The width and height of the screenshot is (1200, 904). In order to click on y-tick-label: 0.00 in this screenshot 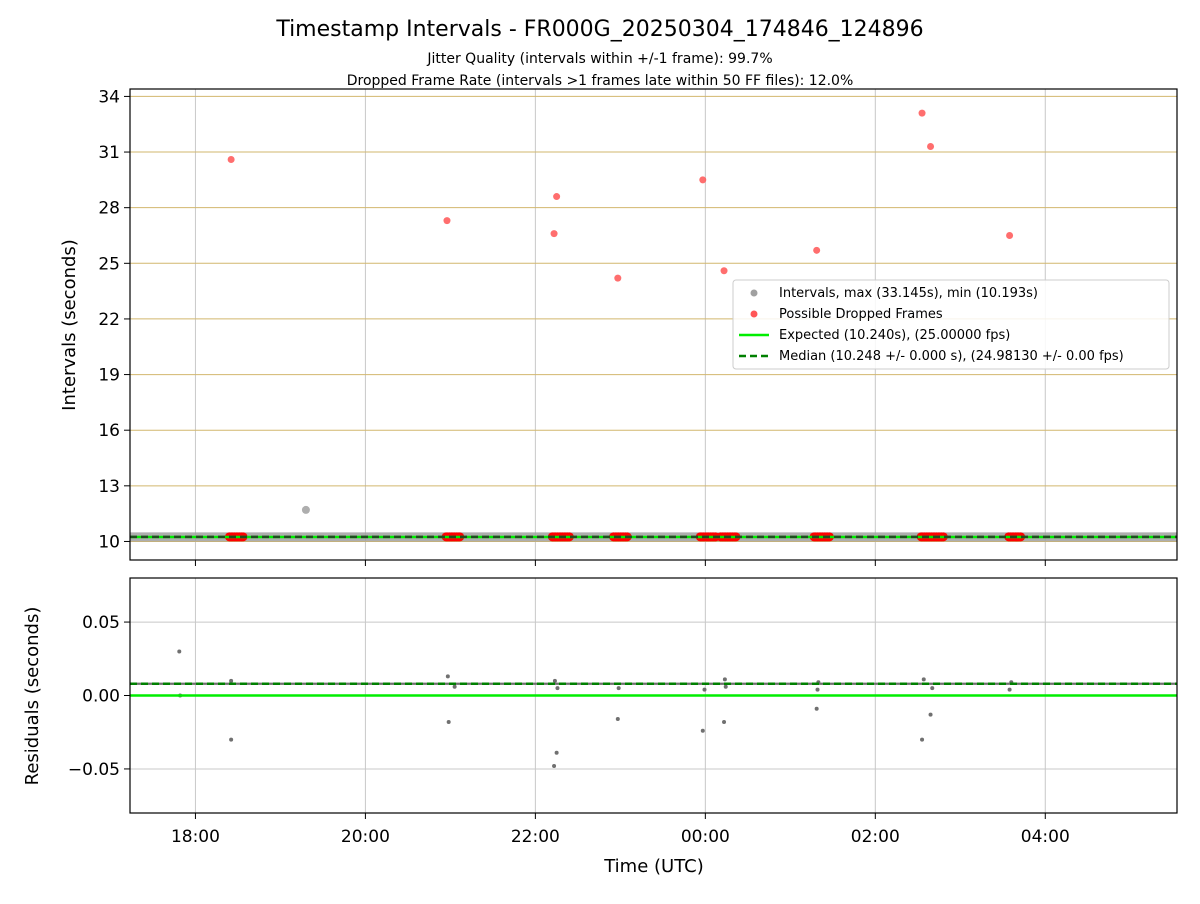, I will do `click(101, 697)`.